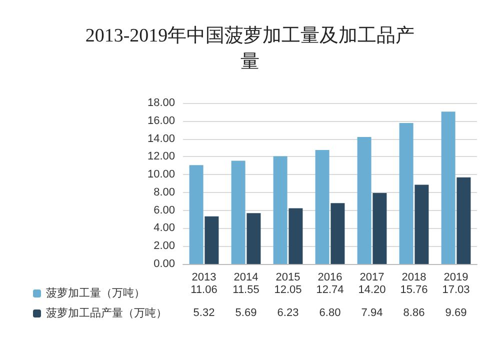  I want to click on y-tick-label: 6.00, so click(164, 210).